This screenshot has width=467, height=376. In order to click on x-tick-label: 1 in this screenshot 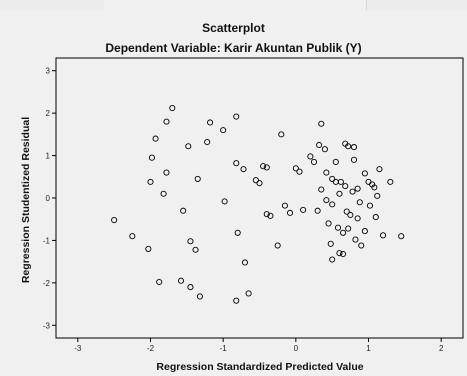, I will do `click(368, 348)`.